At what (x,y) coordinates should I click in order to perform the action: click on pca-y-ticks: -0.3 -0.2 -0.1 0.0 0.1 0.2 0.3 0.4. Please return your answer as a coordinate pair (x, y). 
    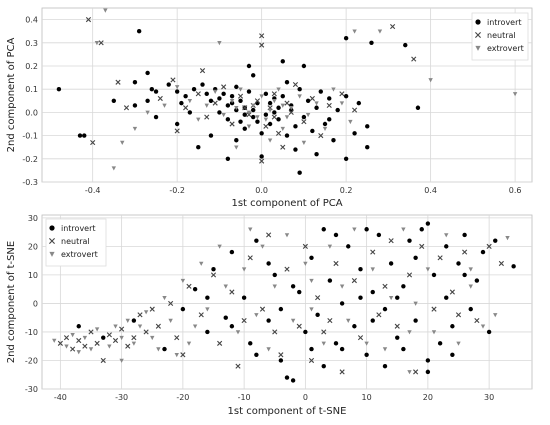
    Looking at the image, I should click on (30, 101).